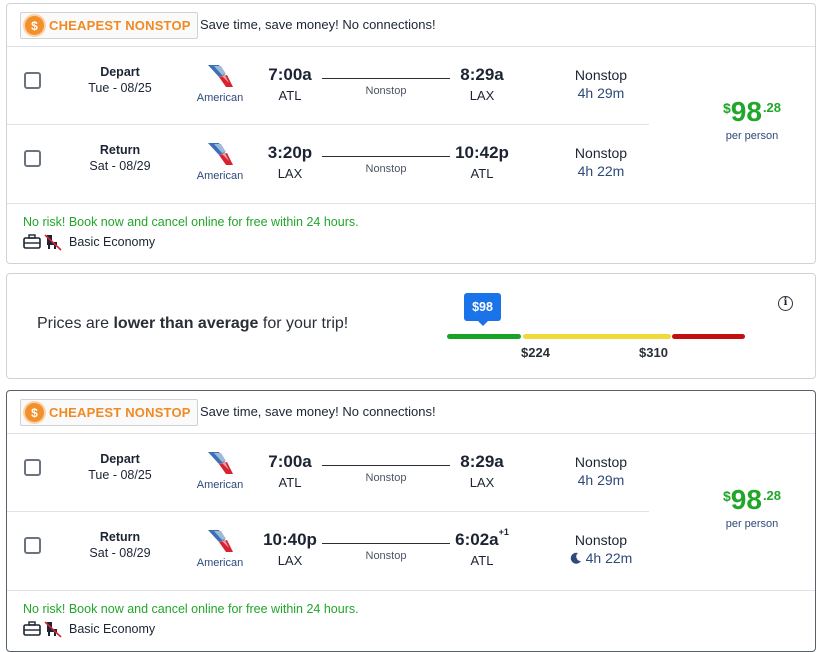 Image resolution: width=820 pixels, height=652 pixels. What do you see at coordinates (785, 303) in the screenshot?
I see `info-icon: i` at bounding box center [785, 303].